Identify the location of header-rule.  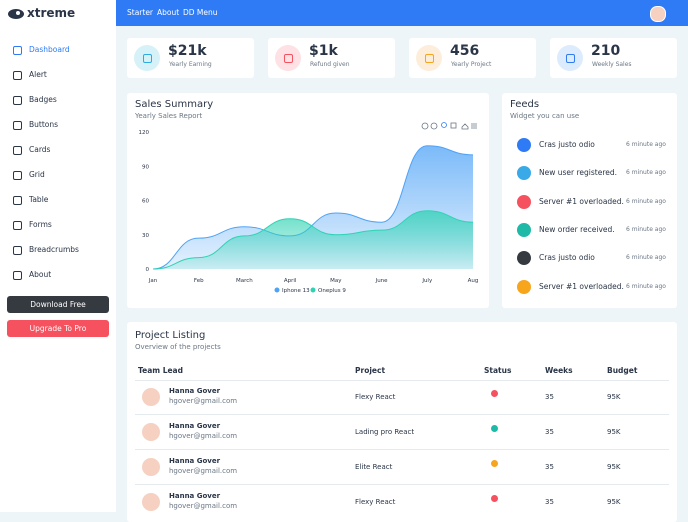
(402, 380).